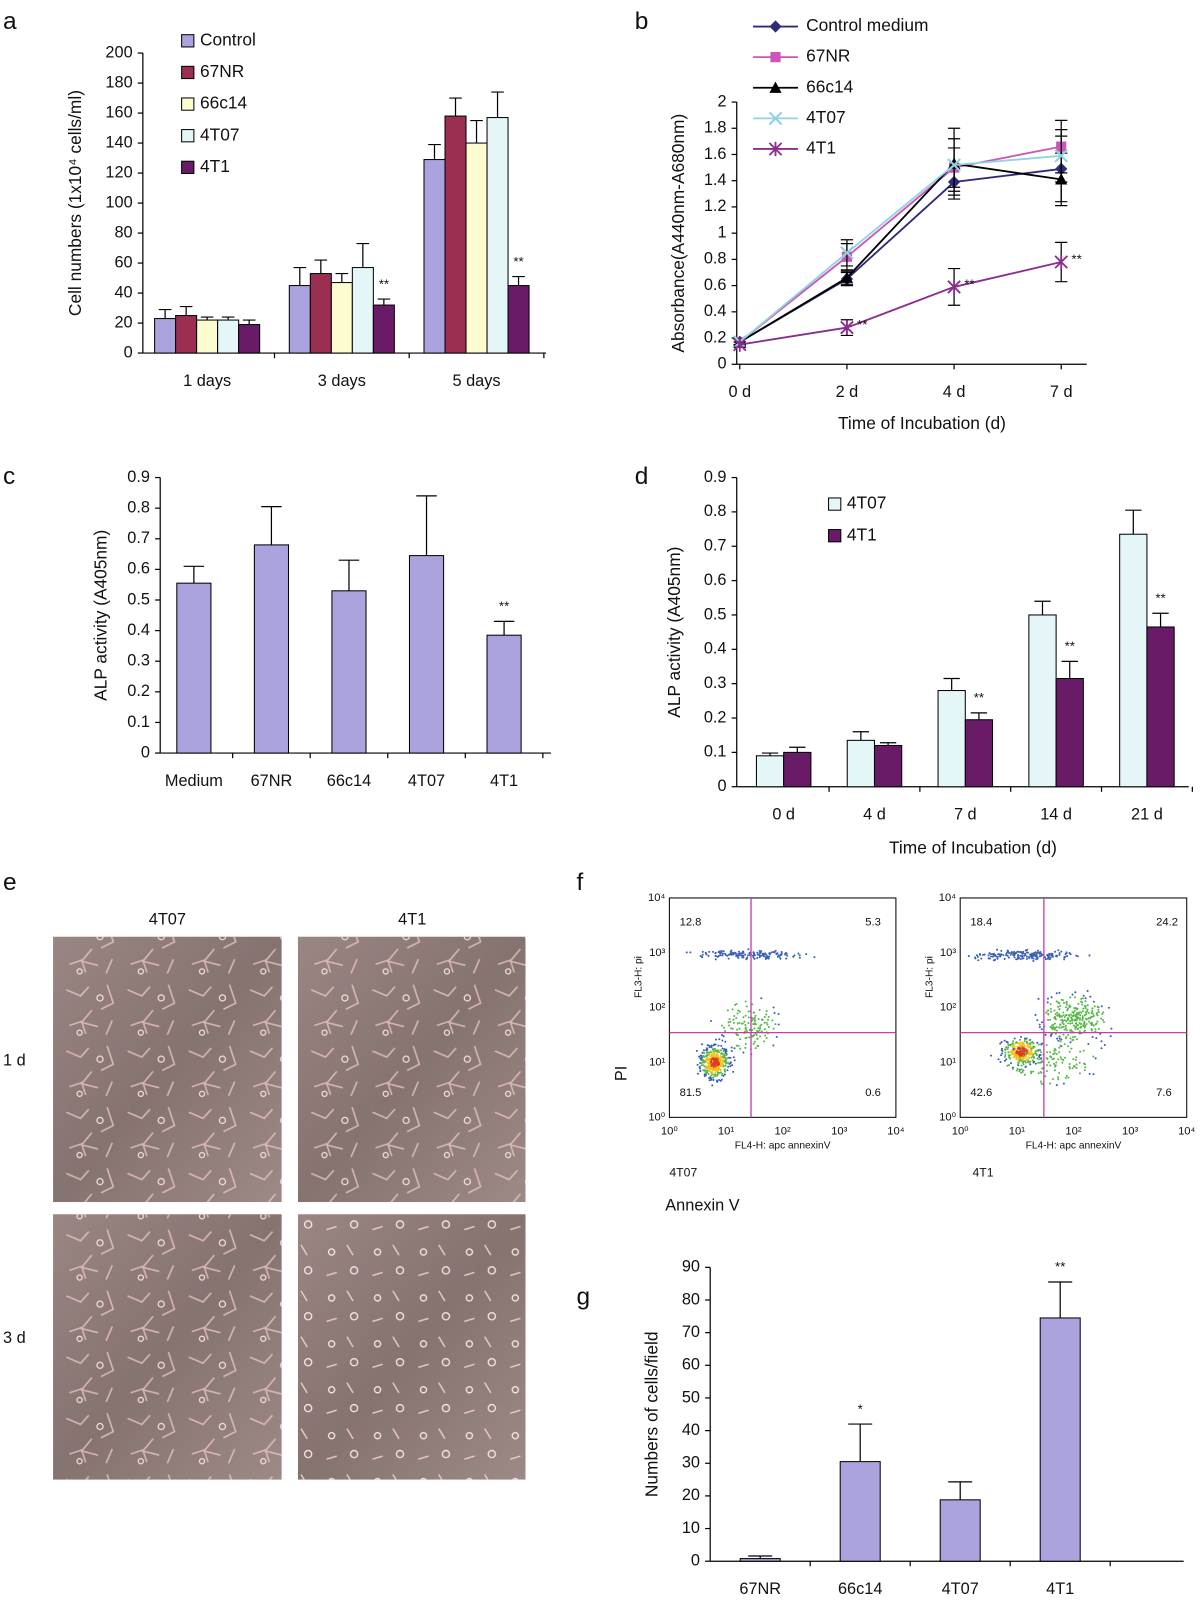  What do you see at coordinates (1074, 1146) in the screenshot?
I see `flow-x-label: FL4-H: apc annexinV` at bounding box center [1074, 1146].